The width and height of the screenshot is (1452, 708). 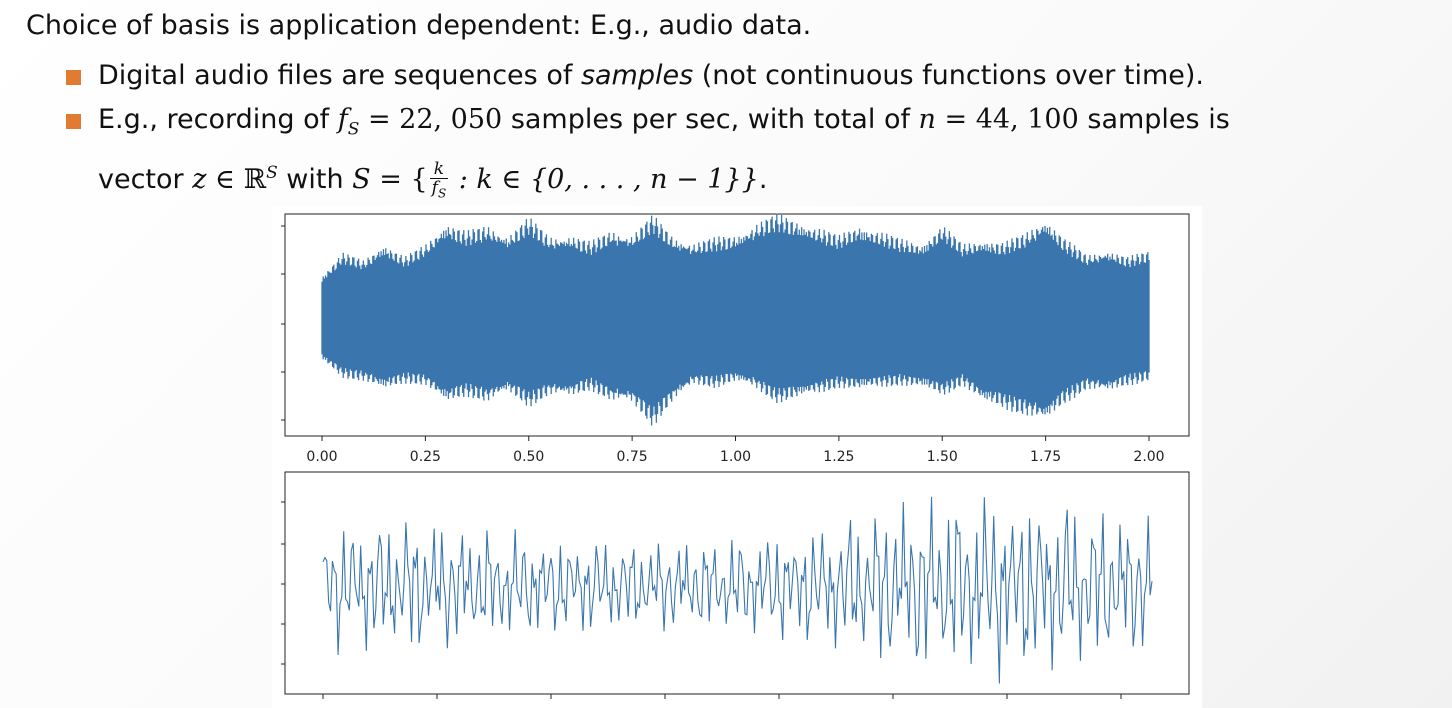 I want to click on bullet-text: samples is, so click(x=1154, y=119).